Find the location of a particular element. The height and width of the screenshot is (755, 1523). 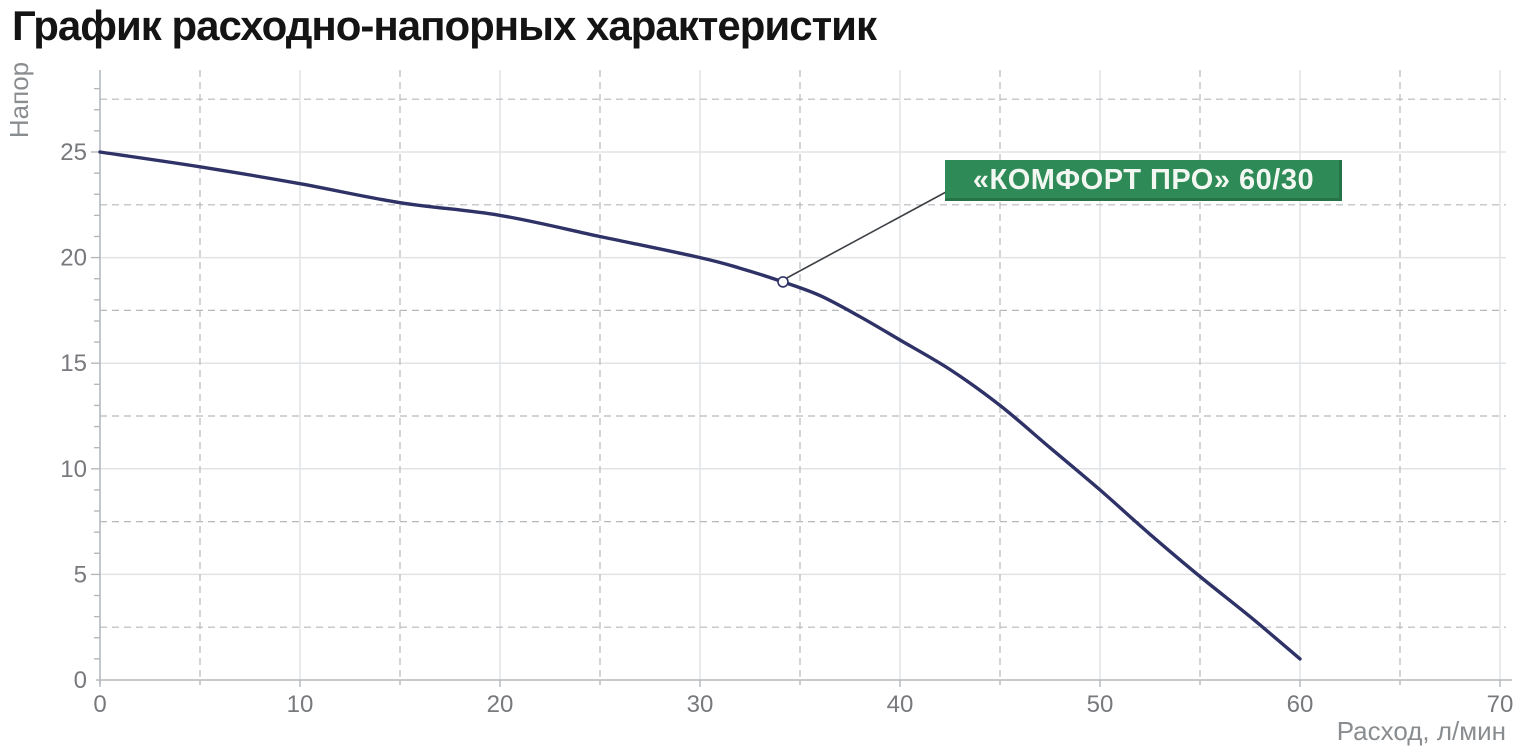

x-tick-label: 50 is located at coordinates (1100, 704).